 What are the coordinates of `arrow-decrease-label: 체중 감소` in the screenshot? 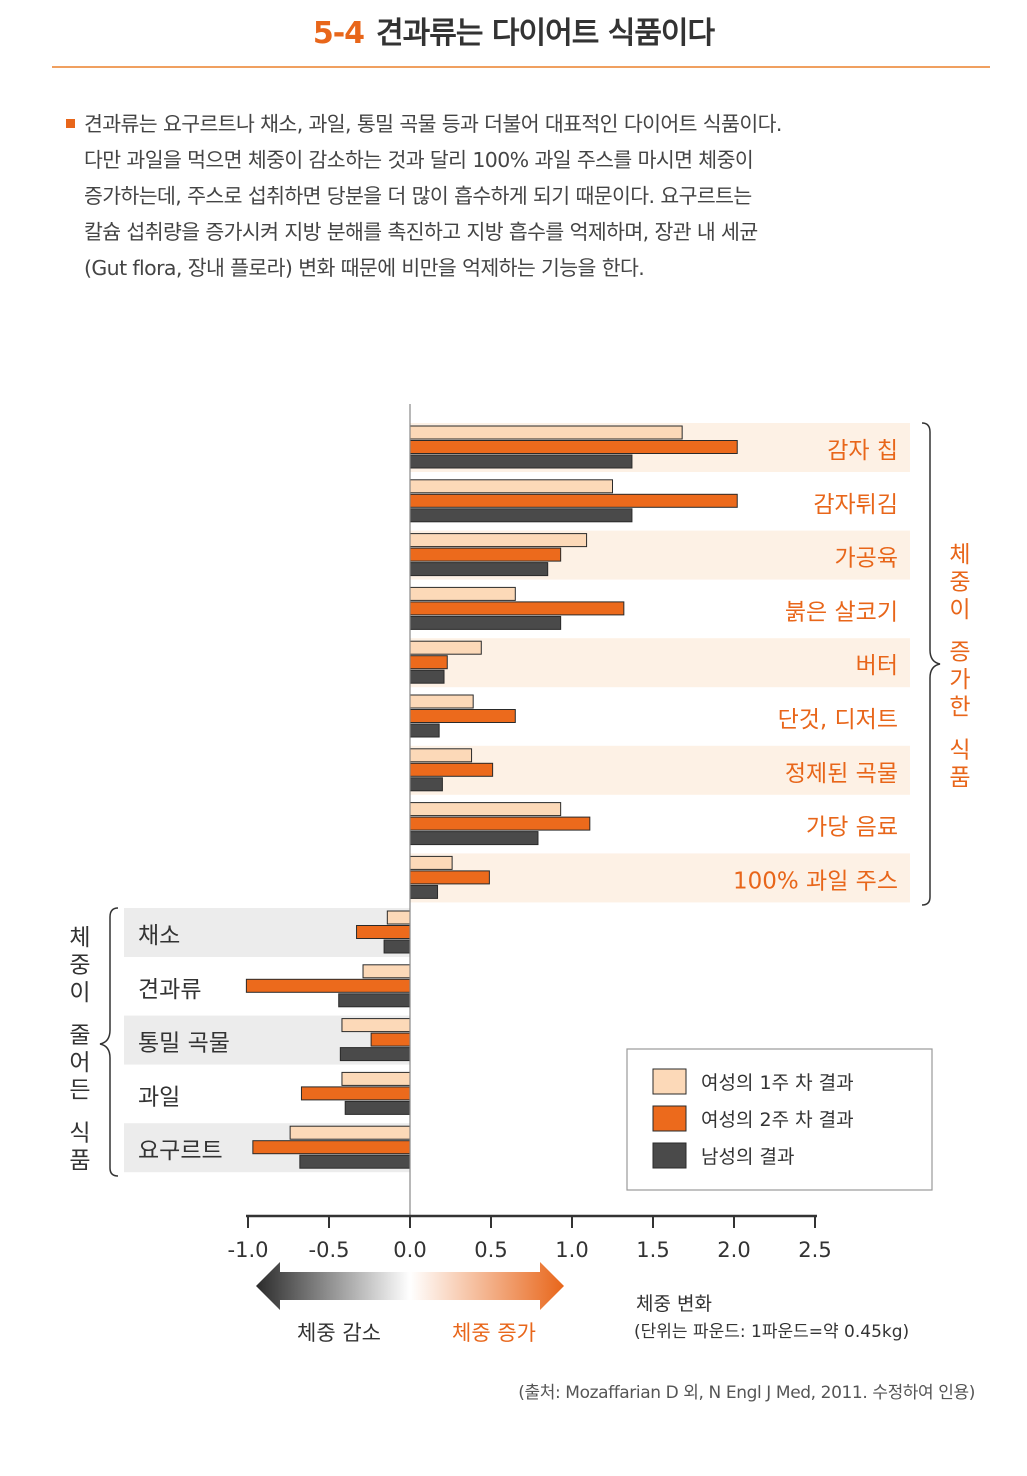 It's located at (339, 1333).